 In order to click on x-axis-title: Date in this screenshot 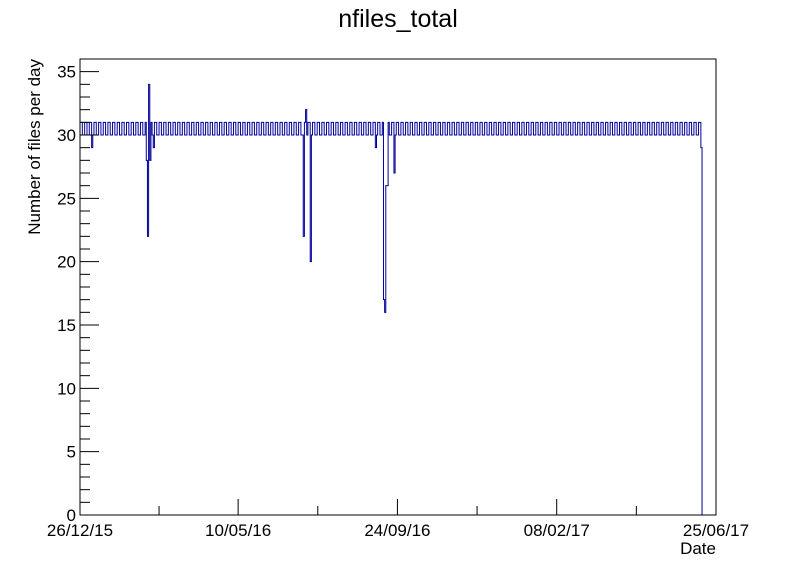, I will do `click(698, 548)`.